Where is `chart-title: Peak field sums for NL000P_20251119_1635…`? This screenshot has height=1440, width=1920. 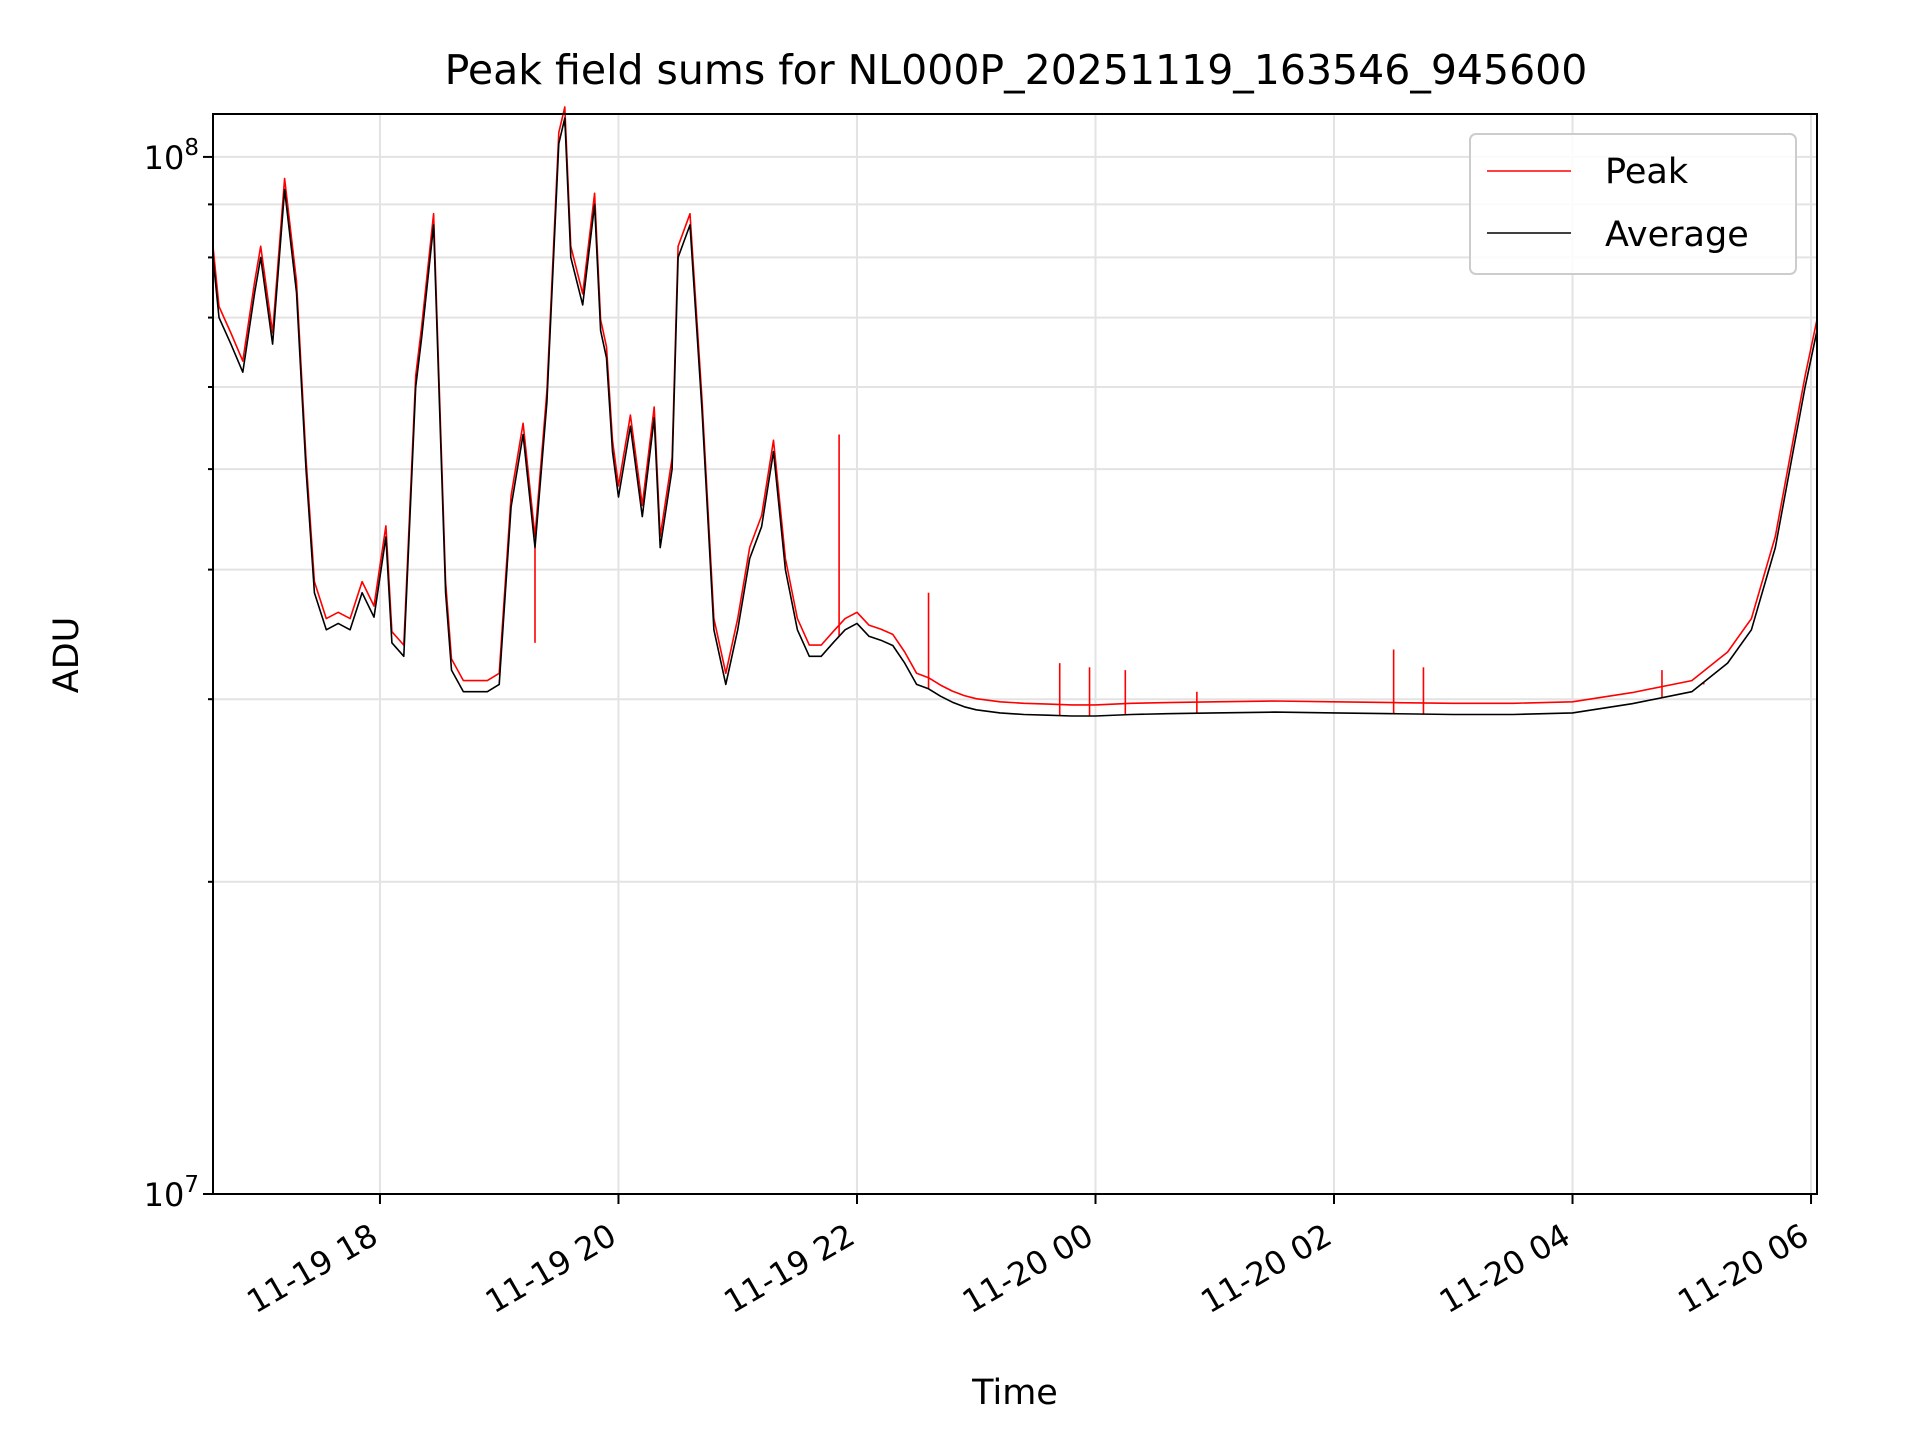
chart-title: Peak field sums for NL000P_20251119_1635… is located at coordinates (1016, 70).